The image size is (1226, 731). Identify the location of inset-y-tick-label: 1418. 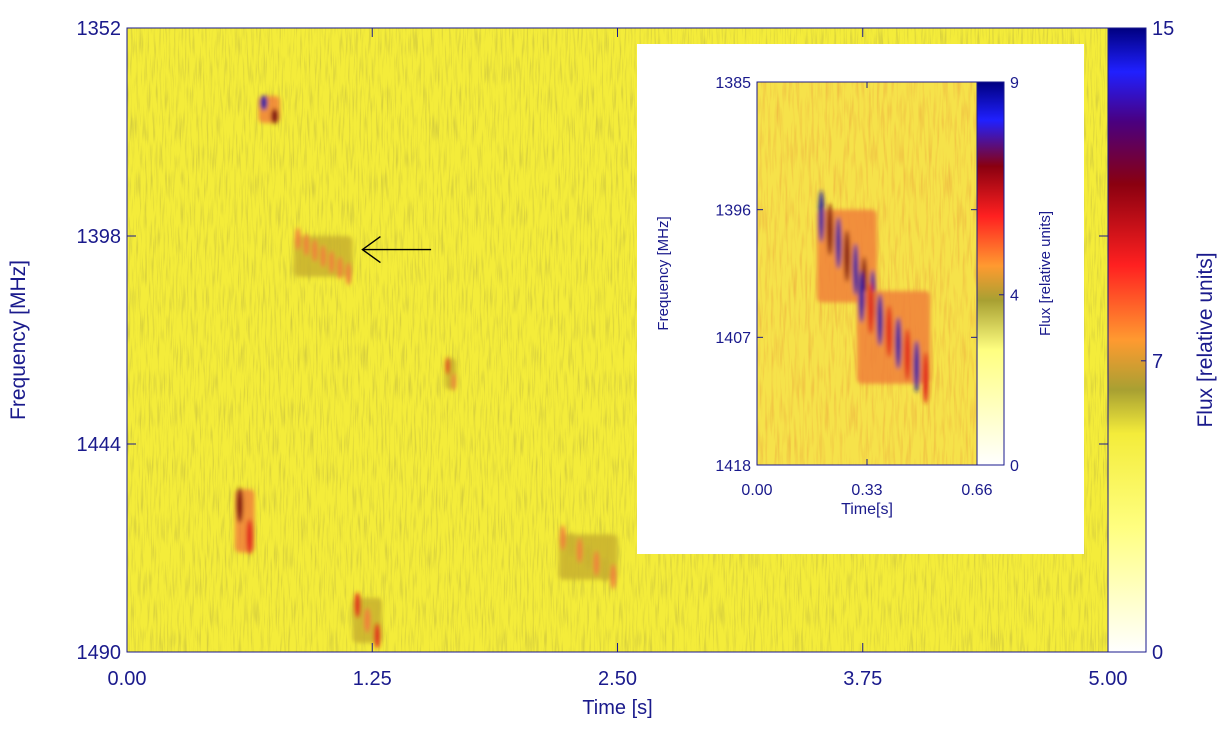
(733, 466).